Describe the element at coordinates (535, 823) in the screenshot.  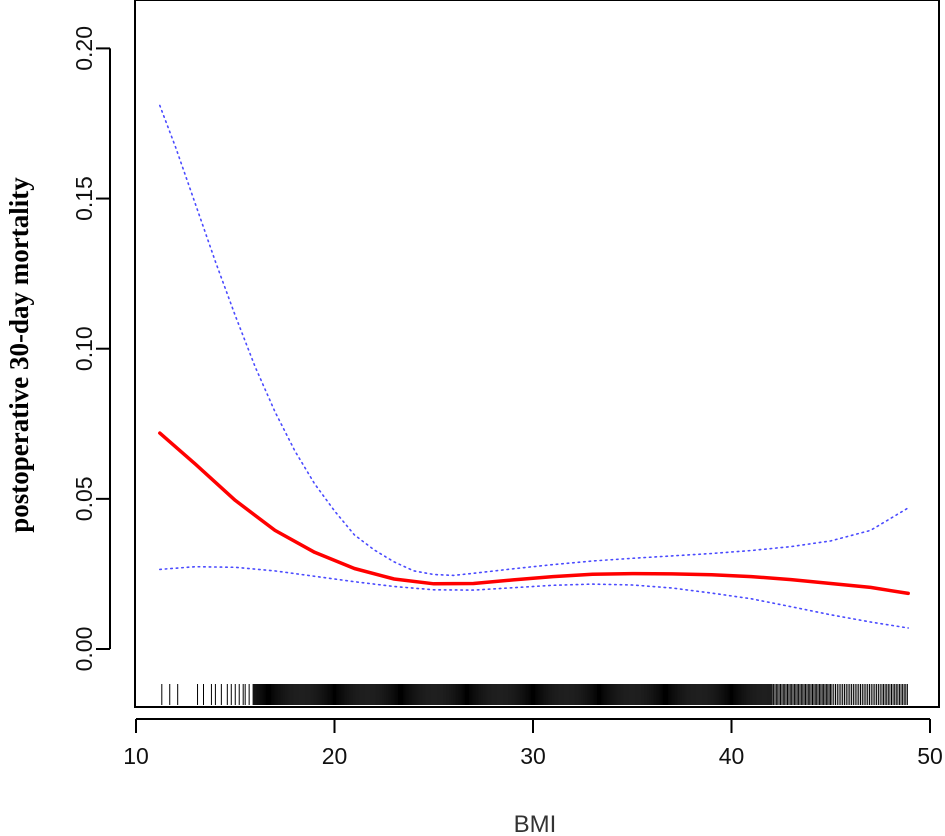
I see `x-axis-title: BMI` at that location.